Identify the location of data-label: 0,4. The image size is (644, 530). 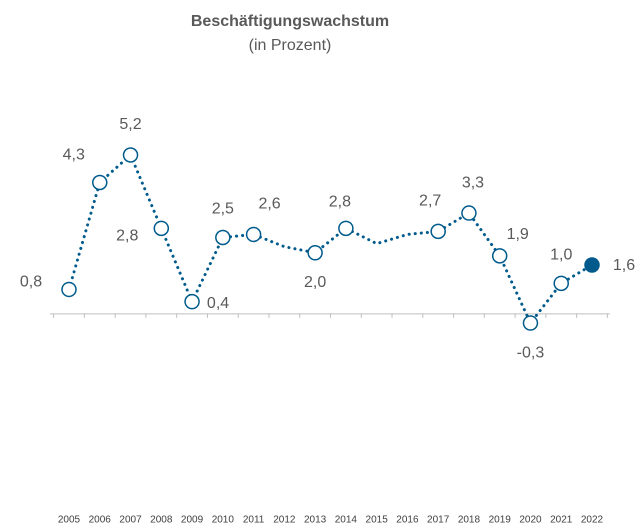
(218, 303).